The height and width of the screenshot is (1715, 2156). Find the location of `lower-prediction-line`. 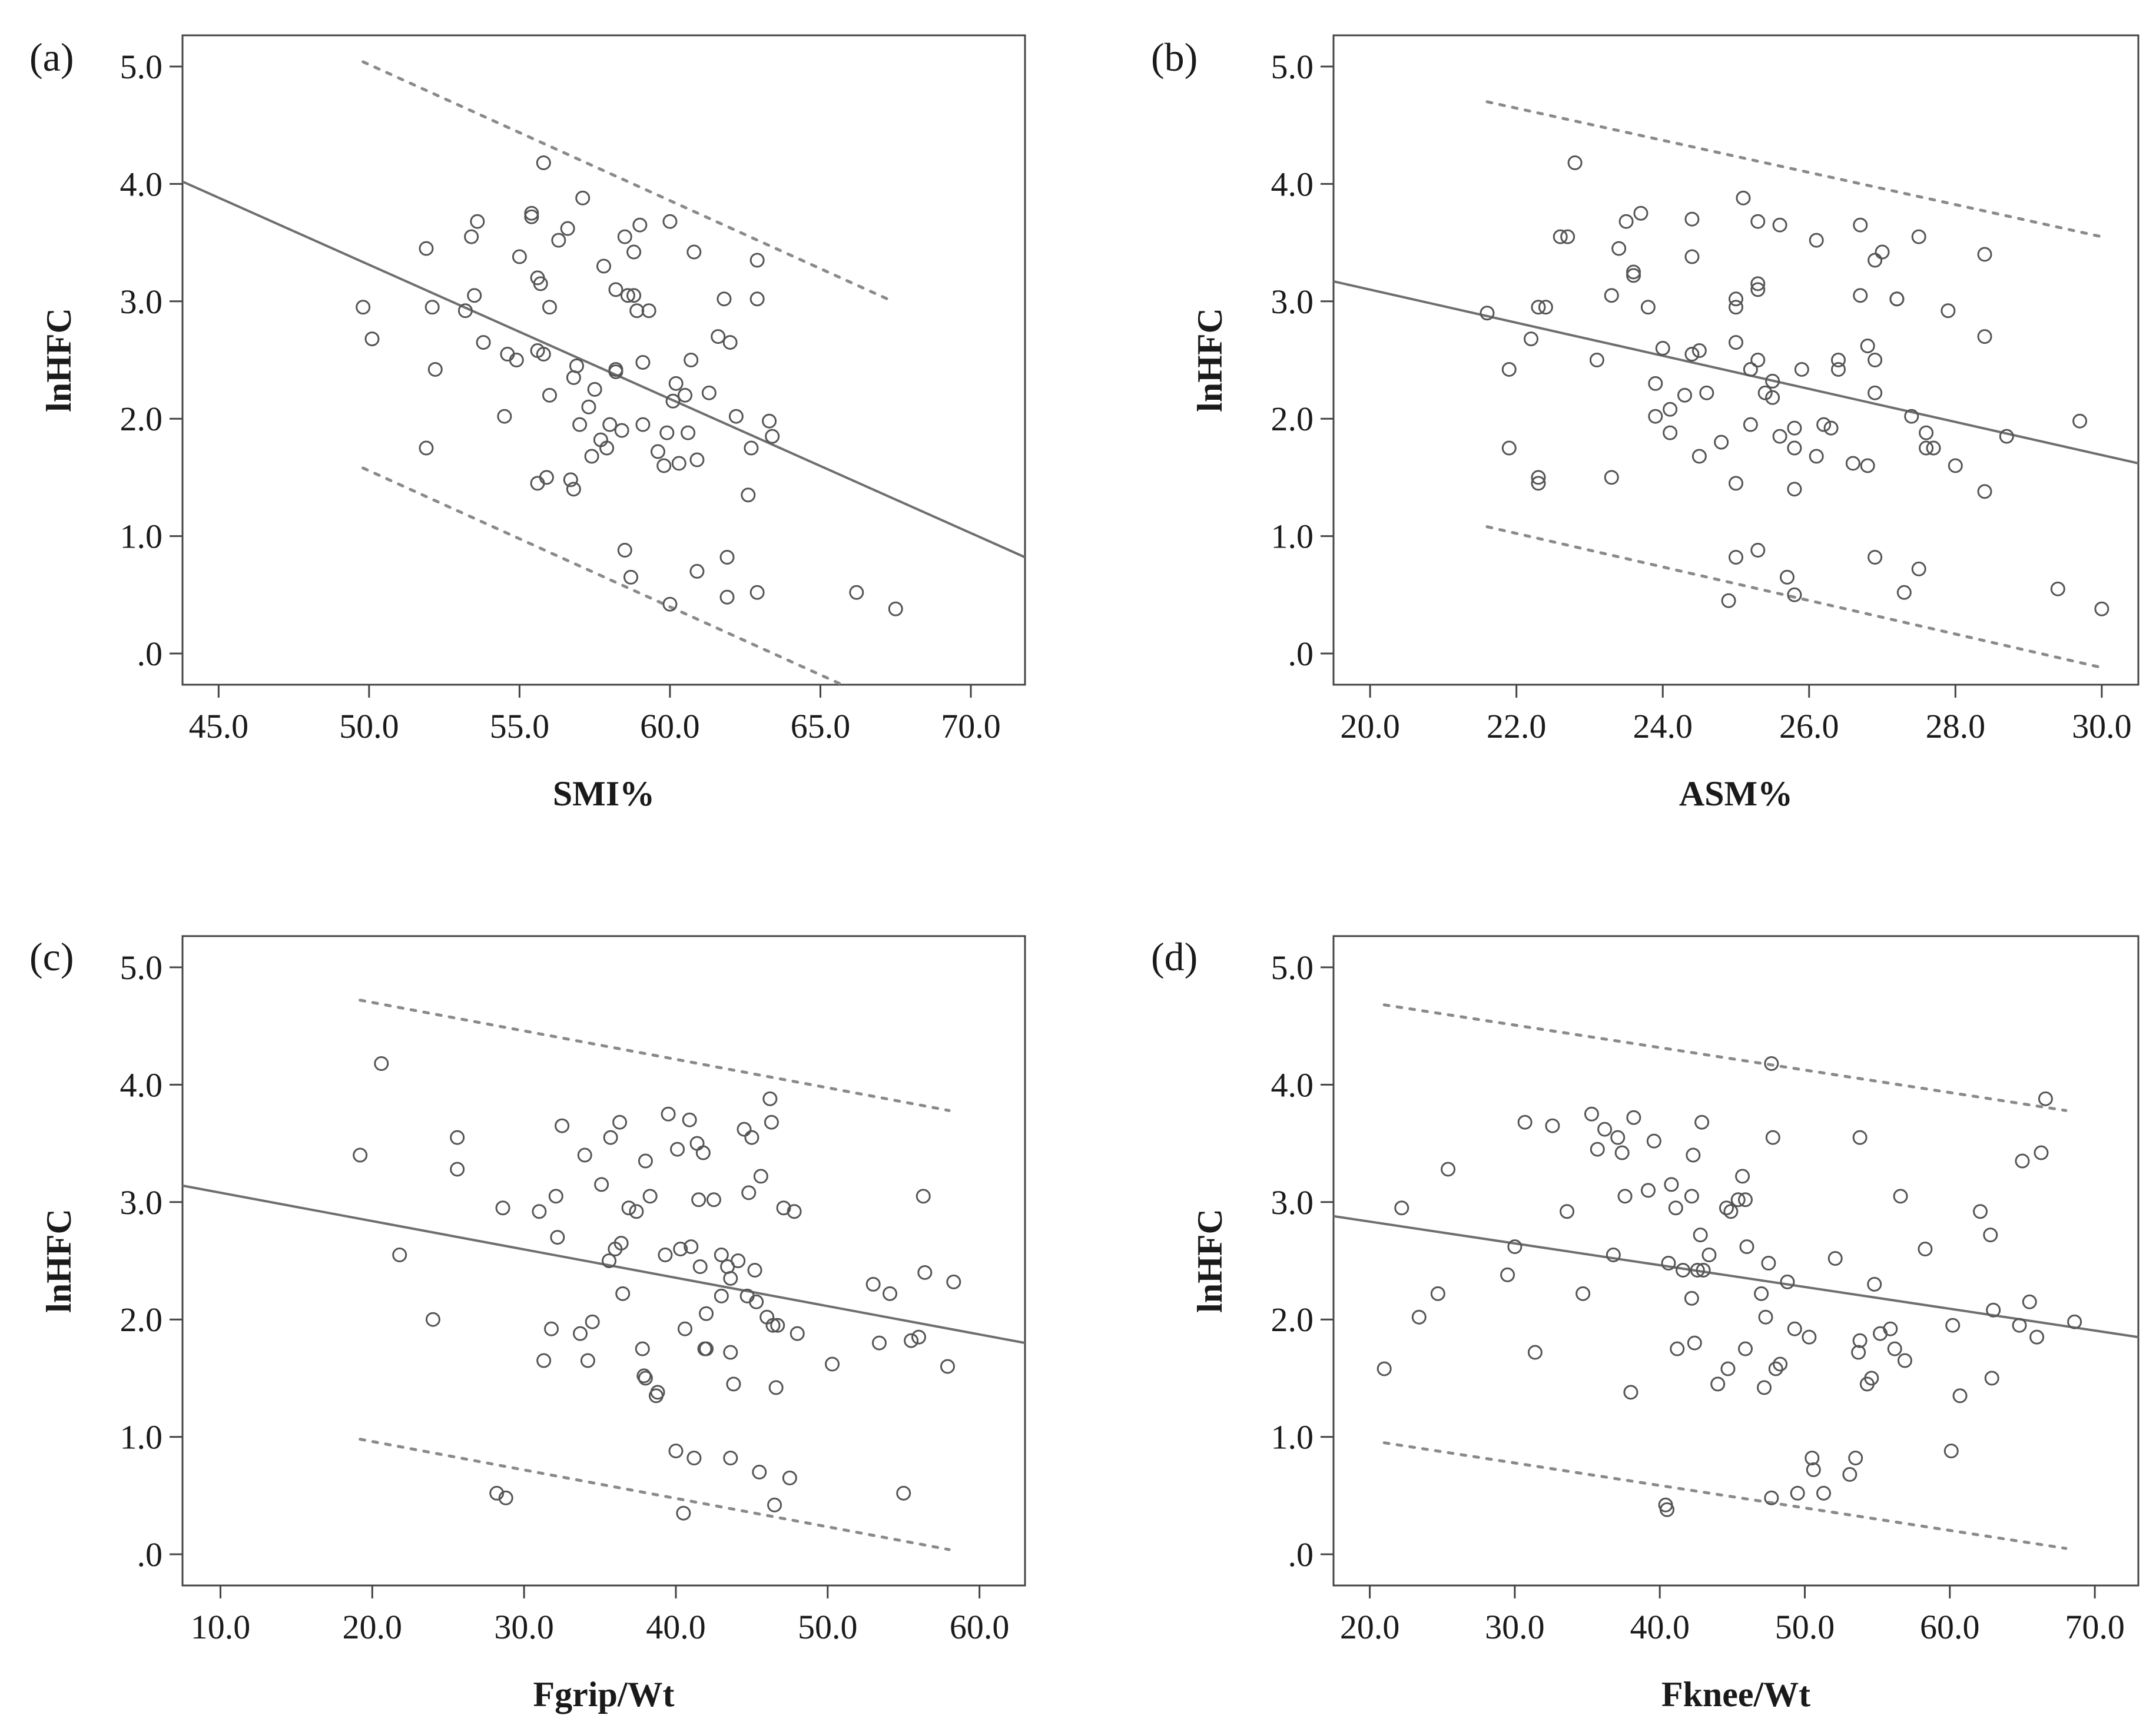

lower-prediction-line is located at coordinates (1795, 597).